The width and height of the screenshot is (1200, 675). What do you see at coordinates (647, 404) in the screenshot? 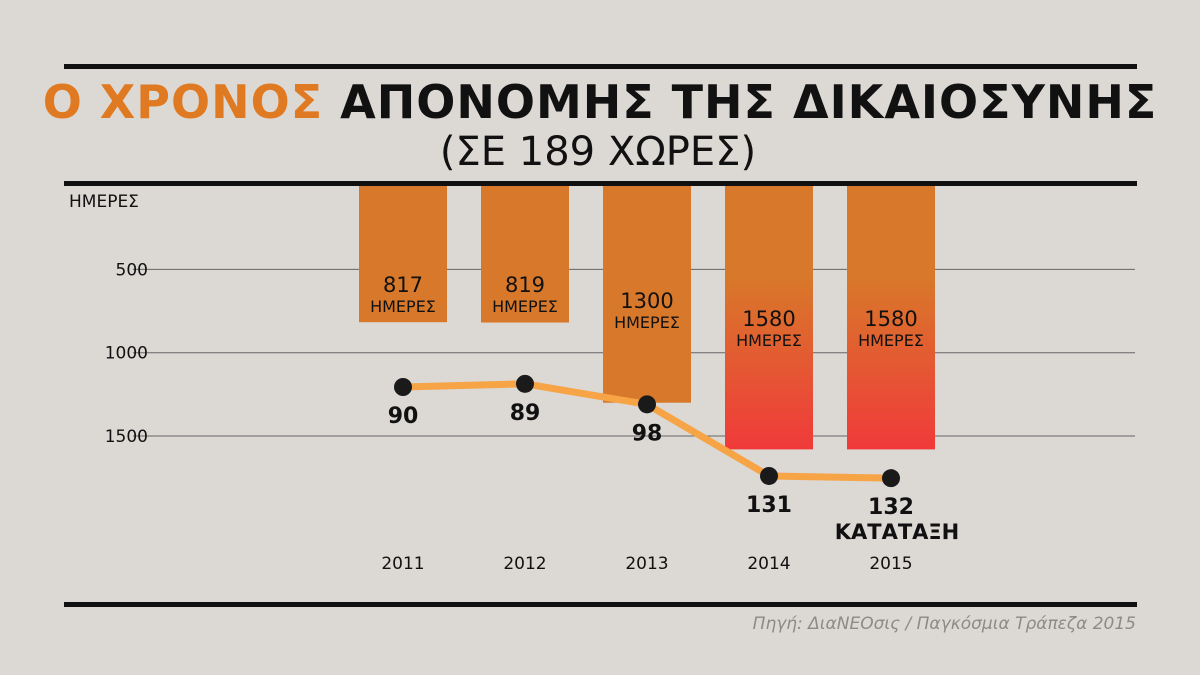
I see `rank-point-2013` at bounding box center [647, 404].